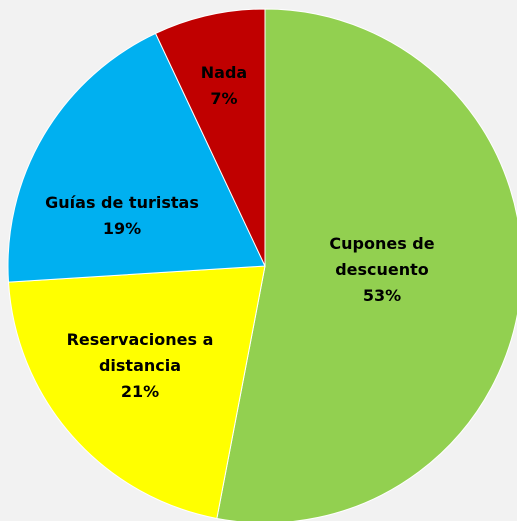 The width and height of the screenshot is (517, 521). What do you see at coordinates (210, 137) in the screenshot?
I see `pie-slice` at bounding box center [210, 137].